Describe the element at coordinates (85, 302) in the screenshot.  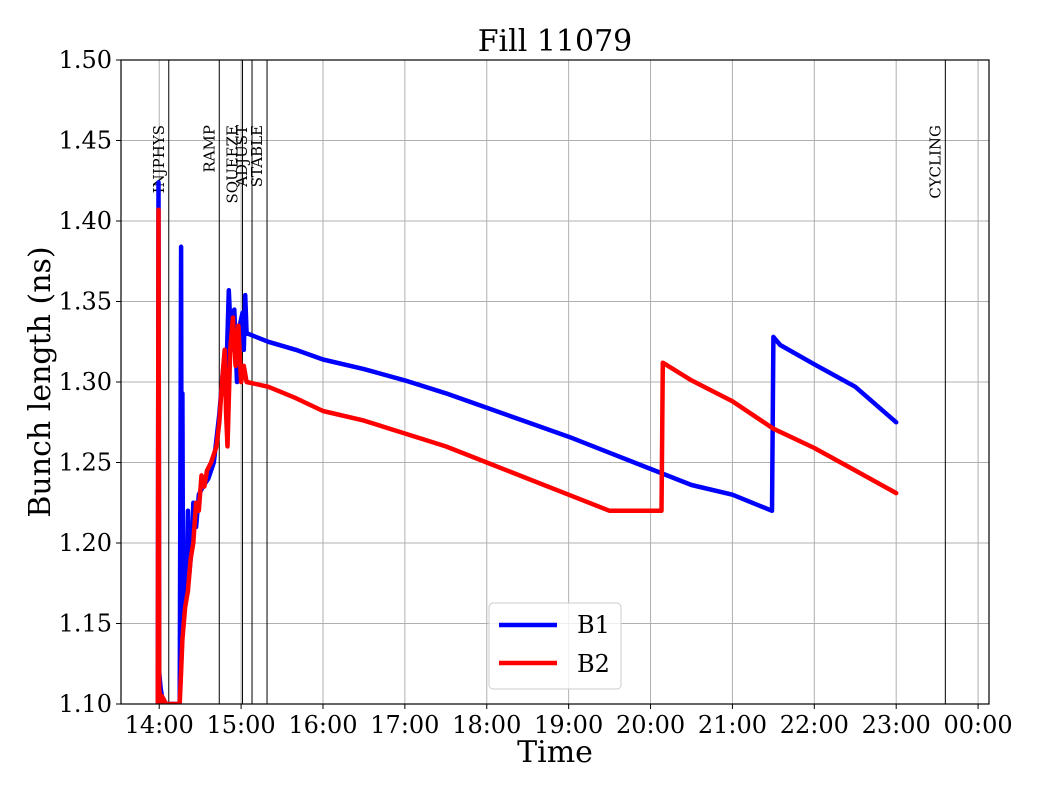
I see `y-tick-label: 1.35` at that location.